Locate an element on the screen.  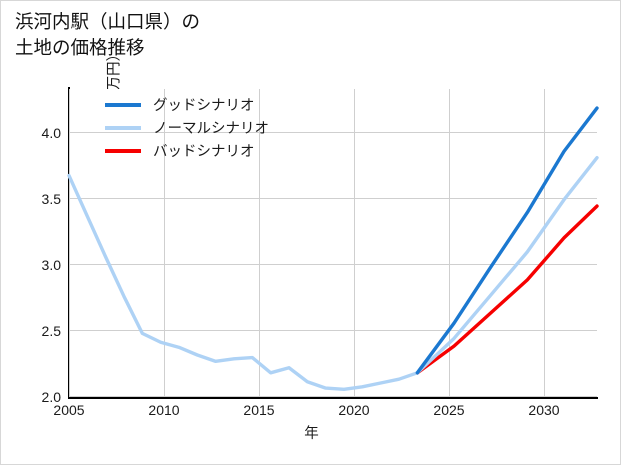
gridline-x-2015 is located at coordinates (259, 243).